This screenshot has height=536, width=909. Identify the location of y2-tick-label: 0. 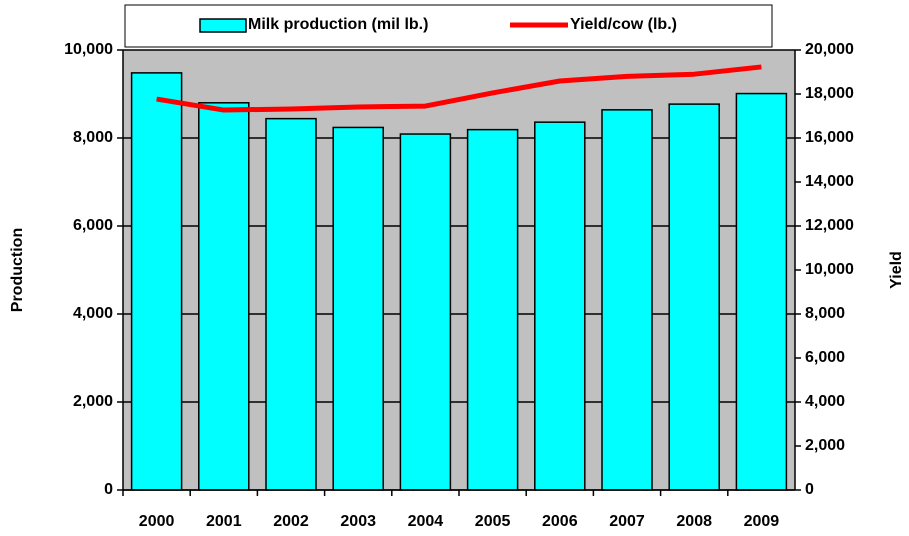
(809, 489).